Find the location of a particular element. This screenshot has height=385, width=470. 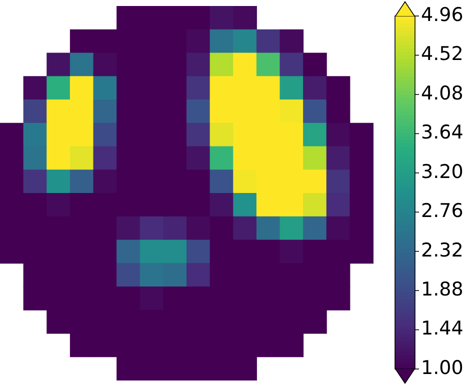

color-bar-label: 1.00 is located at coordinates (442, 367).